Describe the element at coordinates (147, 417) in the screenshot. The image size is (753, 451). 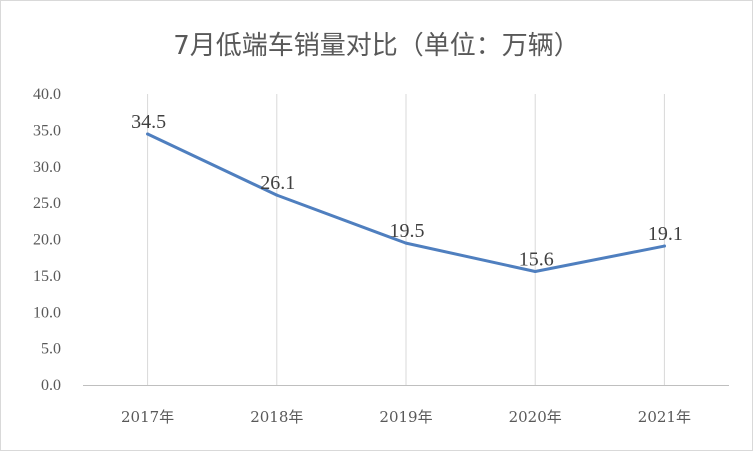
I see `x-tick-label: 2017年` at that location.